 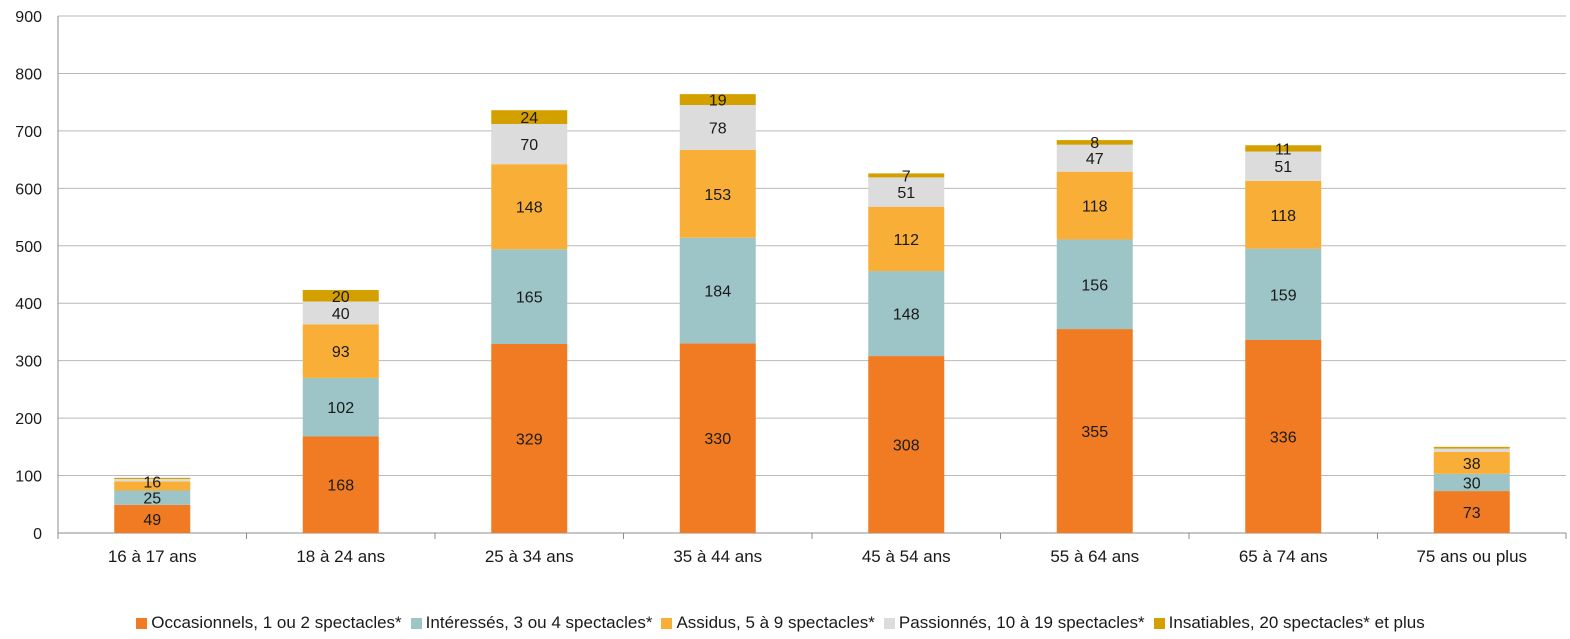 I want to click on data-label: 153, so click(x=717, y=195).